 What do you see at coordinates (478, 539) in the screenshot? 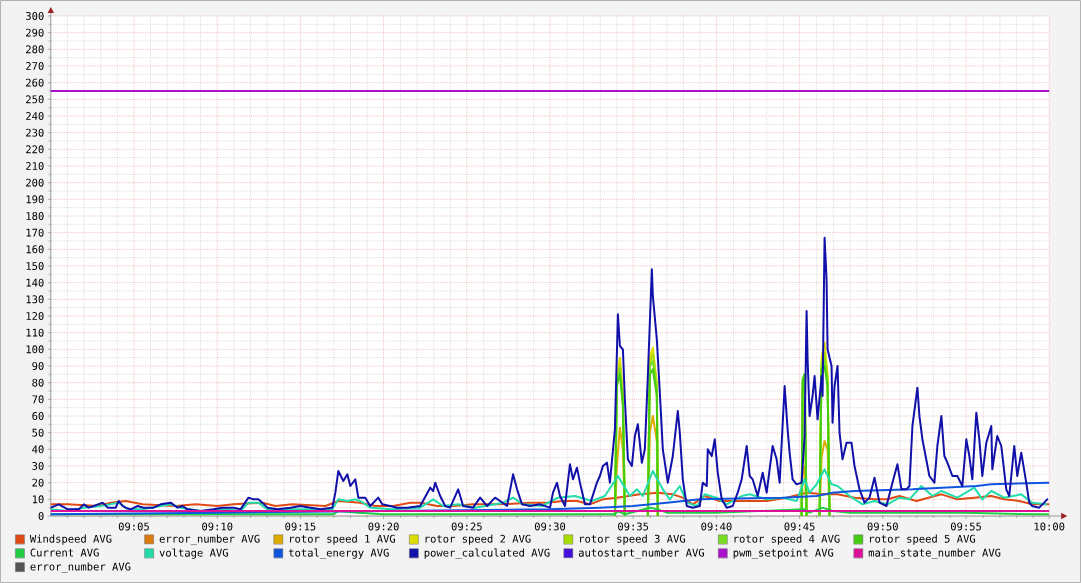
I see `legend-label: rotor speed 2 AVG` at bounding box center [478, 539].